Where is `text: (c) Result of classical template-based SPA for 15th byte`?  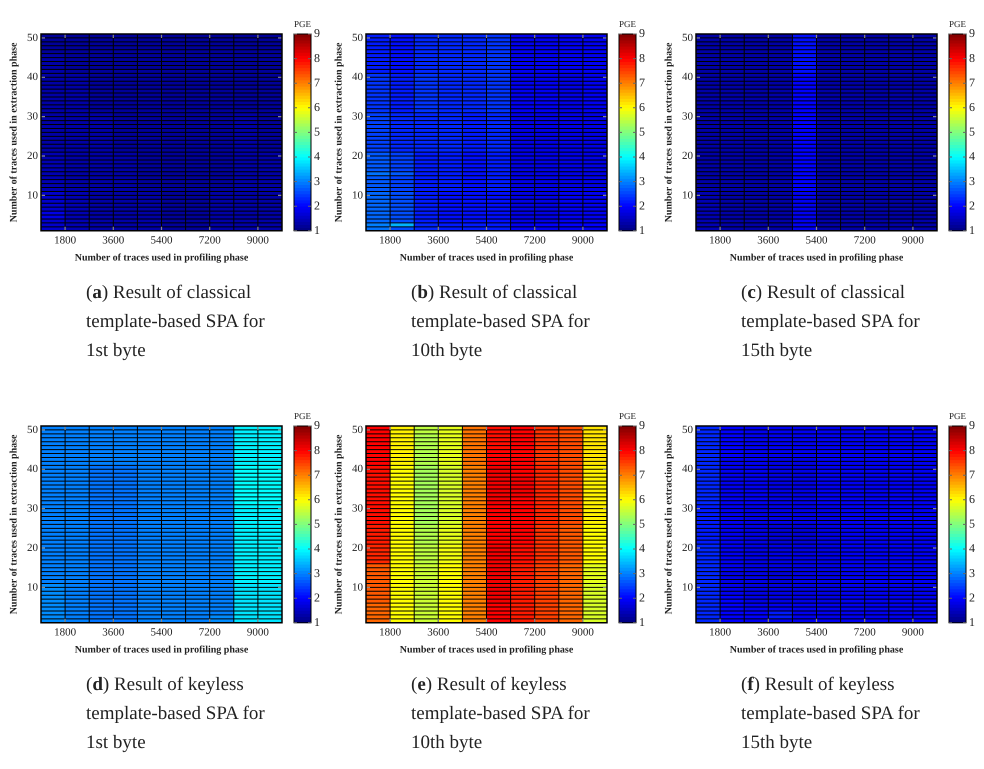 text: (c) Result of classical template-based SPA for 15th byte is located at coordinates (831, 322).